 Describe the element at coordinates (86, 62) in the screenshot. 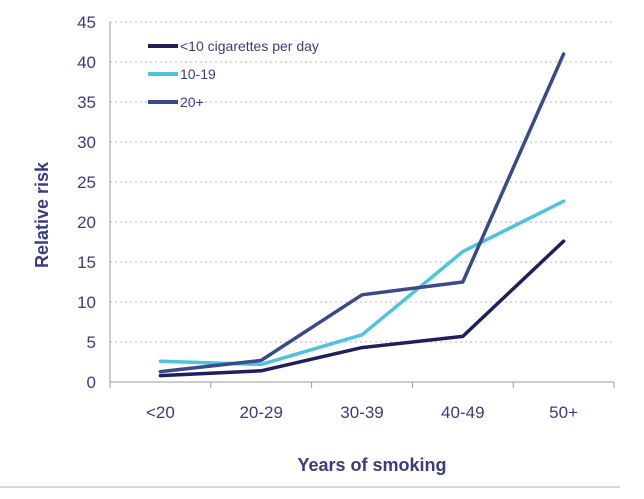

I see `y-tick-label: 40` at that location.